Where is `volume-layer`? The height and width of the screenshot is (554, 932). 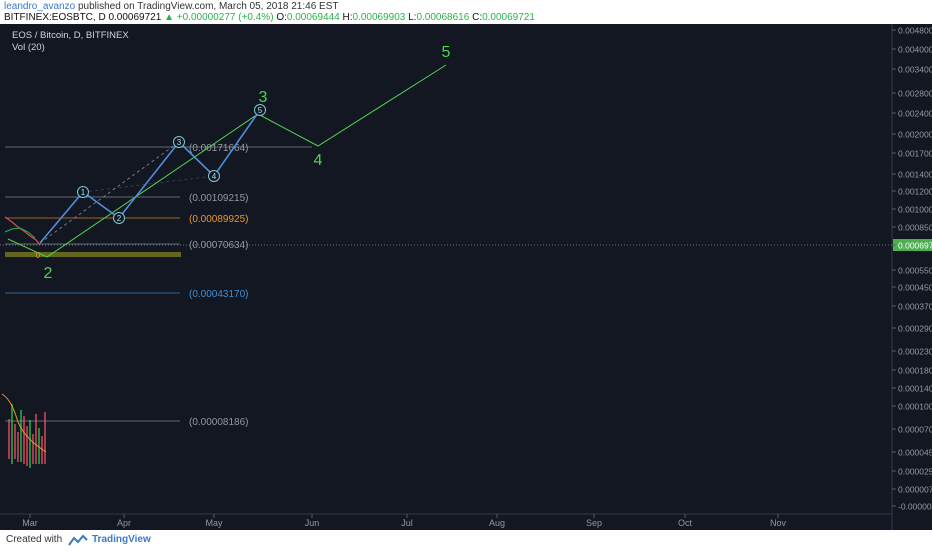
volume-layer is located at coordinates (24, 430).